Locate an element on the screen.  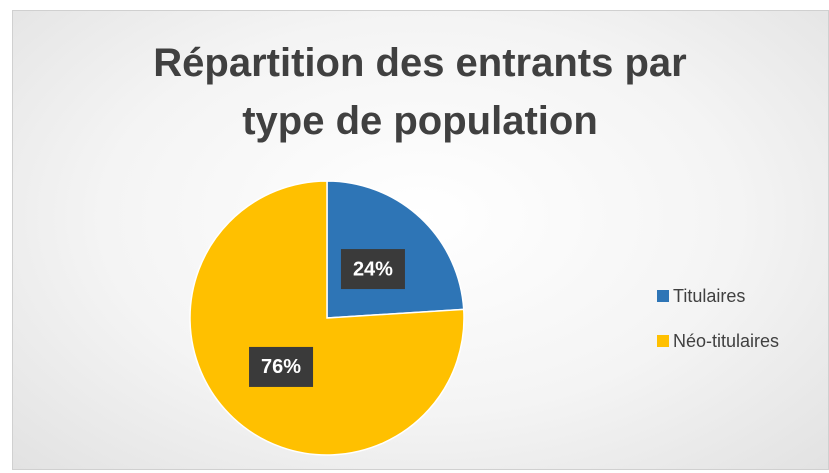
data-label: 76% is located at coordinates (281, 367).